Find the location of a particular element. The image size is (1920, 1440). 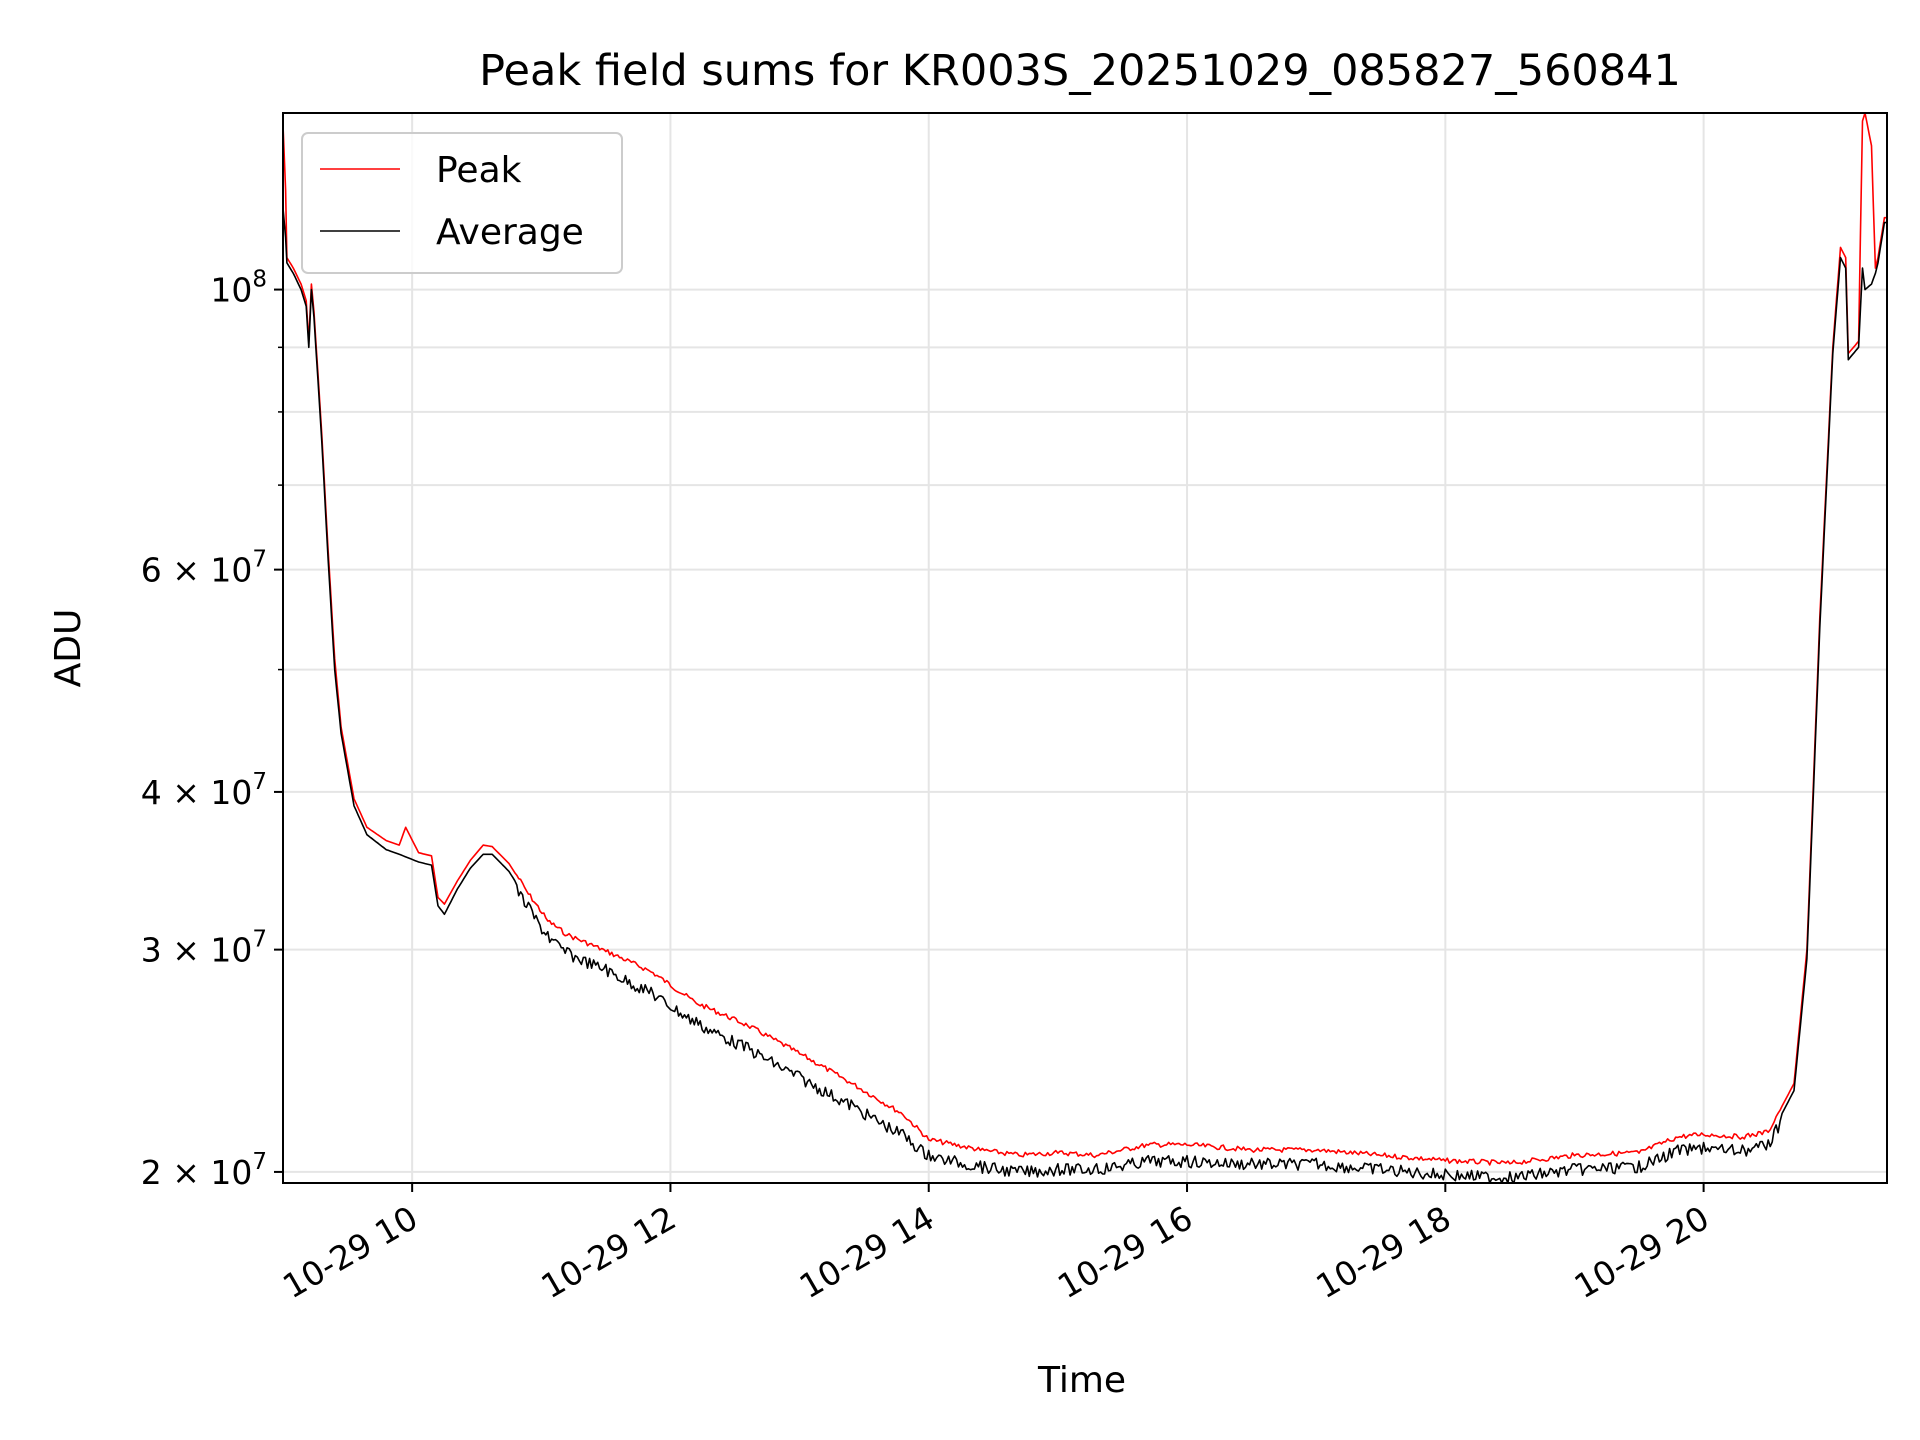

y-tick-label: 108 is located at coordinates (238, 288).